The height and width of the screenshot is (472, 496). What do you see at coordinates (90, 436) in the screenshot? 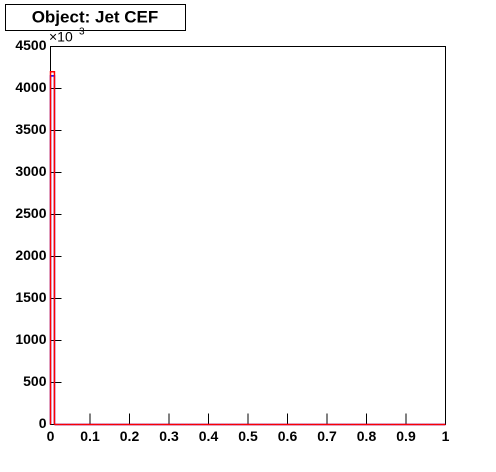
I see `x-tick-label: 0.1` at bounding box center [90, 436].